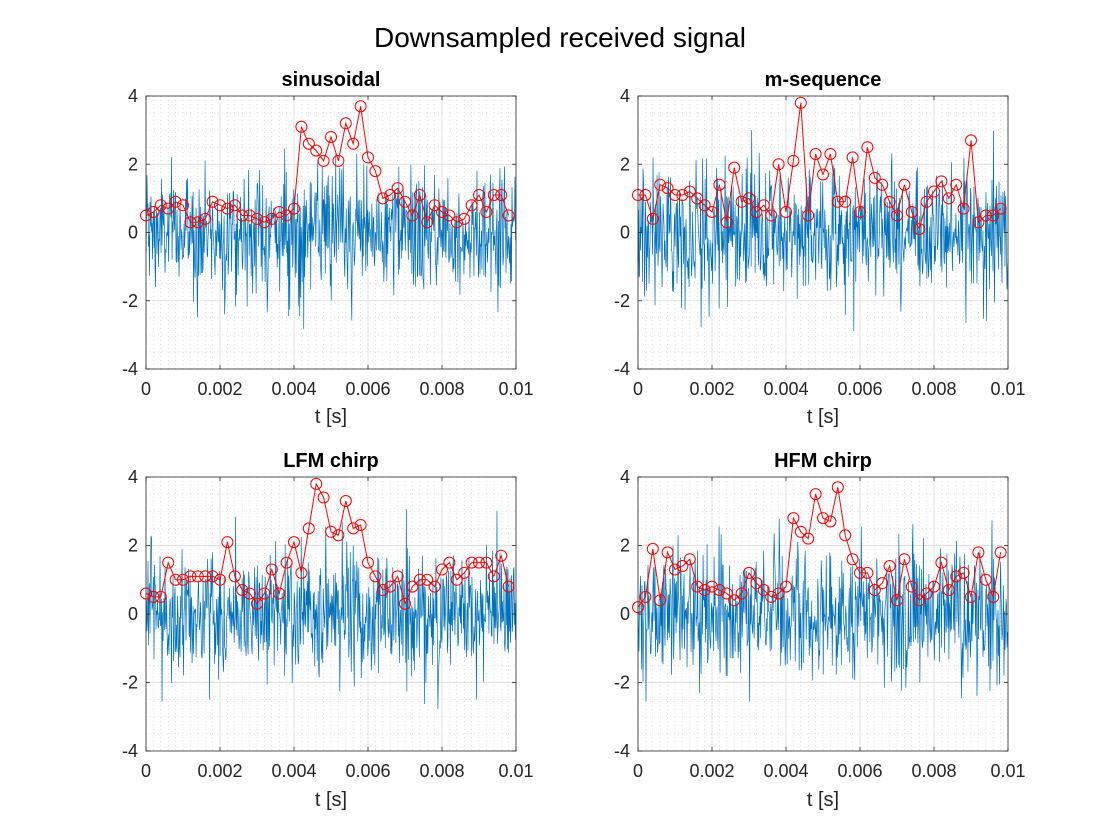 The width and height of the screenshot is (1120, 840). What do you see at coordinates (331, 80) in the screenshot?
I see `subplot-title: sinusoidal` at bounding box center [331, 80].